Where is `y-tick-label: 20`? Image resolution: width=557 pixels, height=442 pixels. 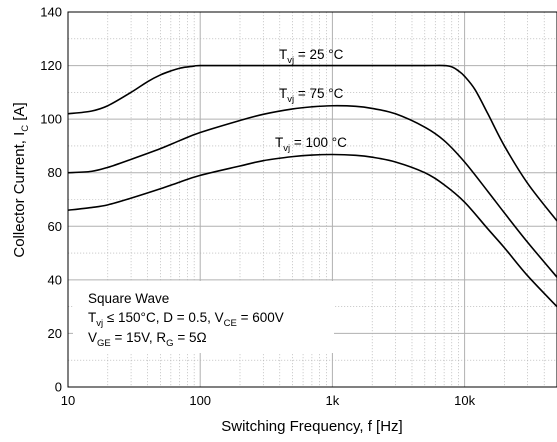 y-tick-label: 20 is located at coordinates (55, 333).